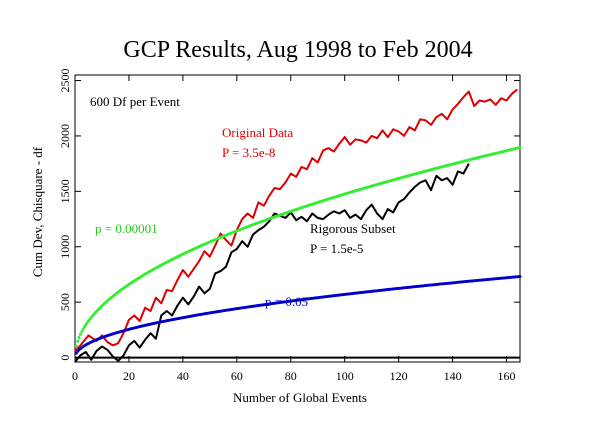 The height and width of the screenshot is (427, 596). Describe the element at coordinates (126, 228) in the screenshot. I see `annotation-green-p-value: p = 0.00001` at that location.